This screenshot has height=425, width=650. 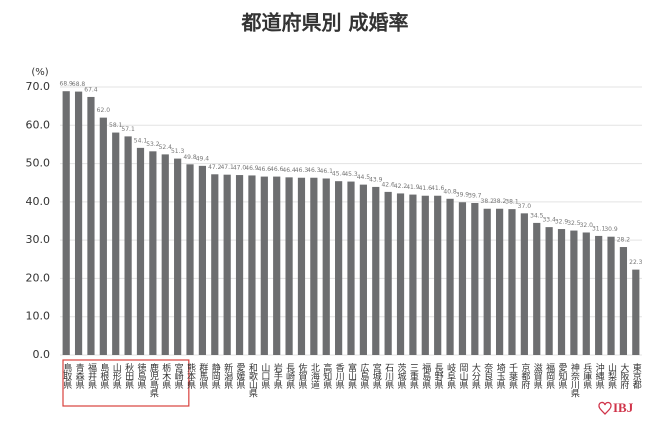 What do you see at coordinates (190, 157) in the screenshot?
I see `value-label: 49.8` at bounding box center [190, 157].